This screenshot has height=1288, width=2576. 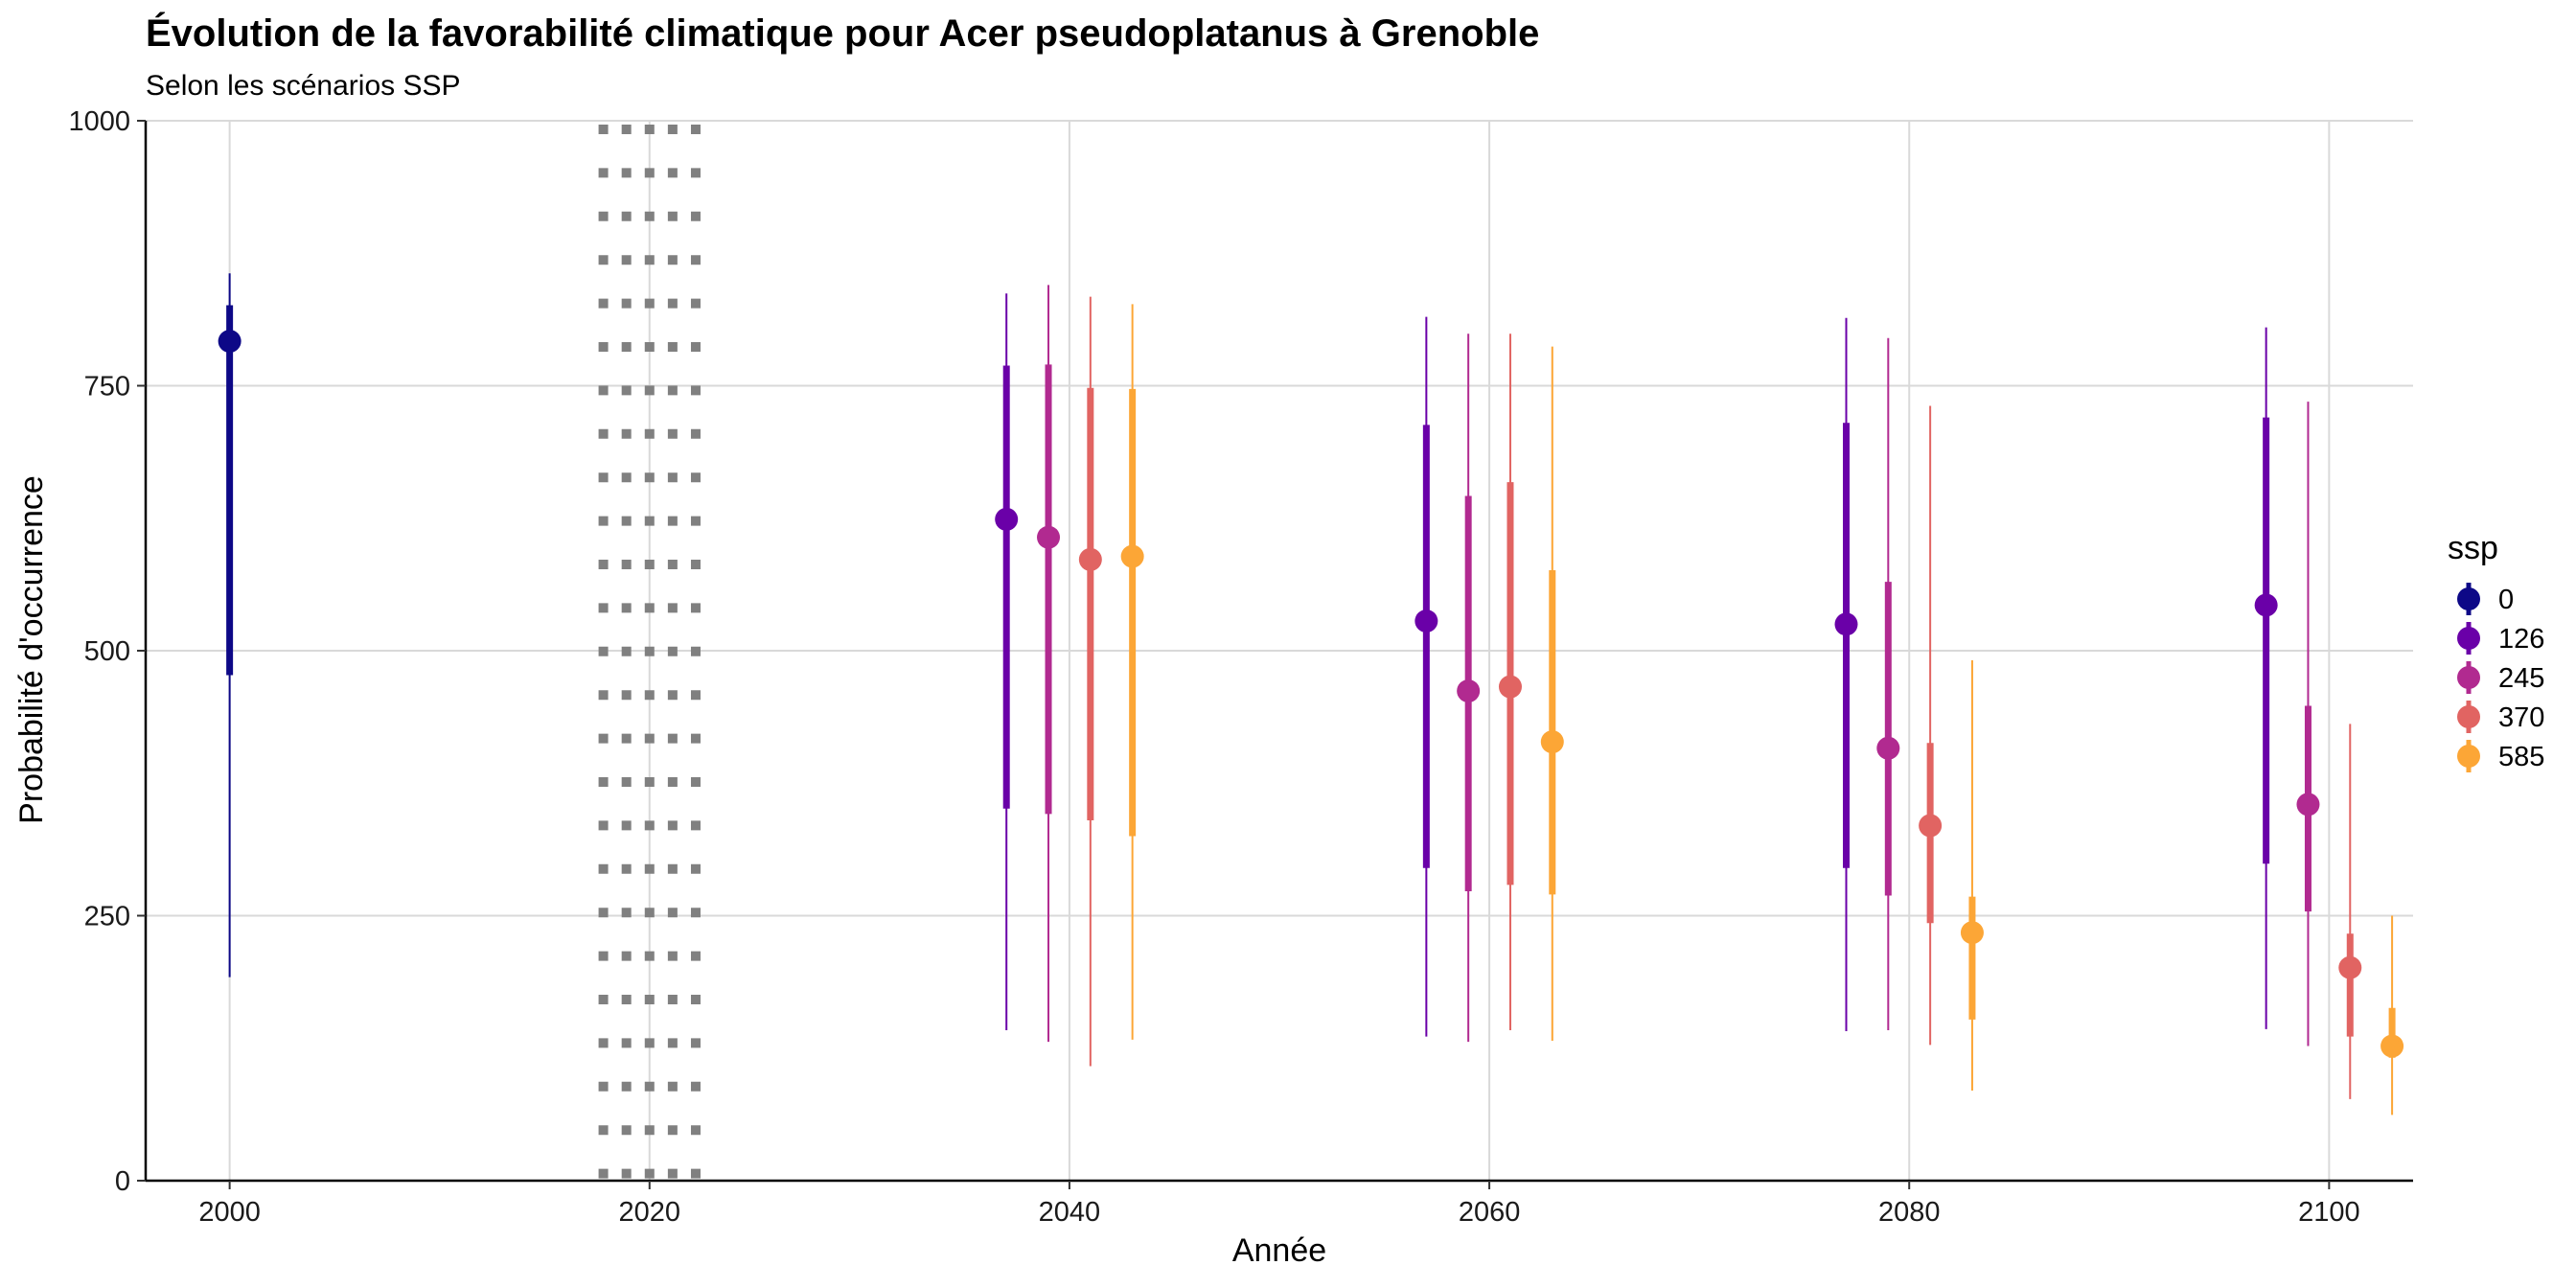 I want to click on y-tick-label-500: 500, so click(x=107, y=651).